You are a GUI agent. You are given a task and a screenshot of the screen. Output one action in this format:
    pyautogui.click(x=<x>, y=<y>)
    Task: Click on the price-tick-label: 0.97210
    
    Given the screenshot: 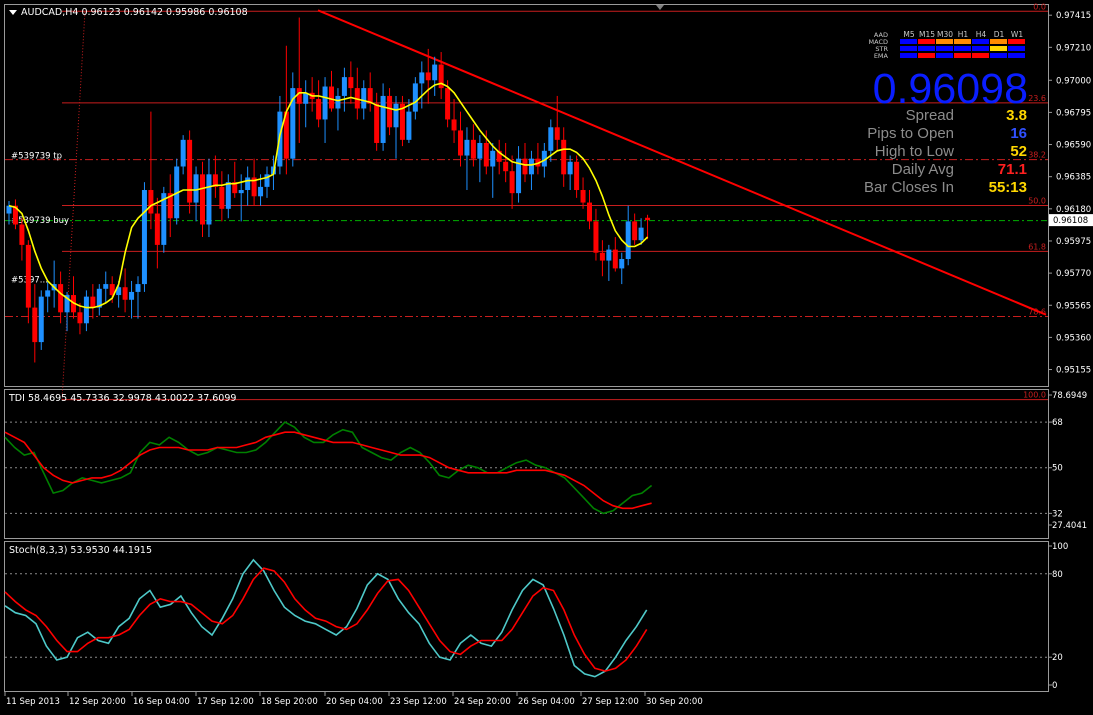 What is the action you would take?
    pyautogui.click(x=1073, y=48)
    